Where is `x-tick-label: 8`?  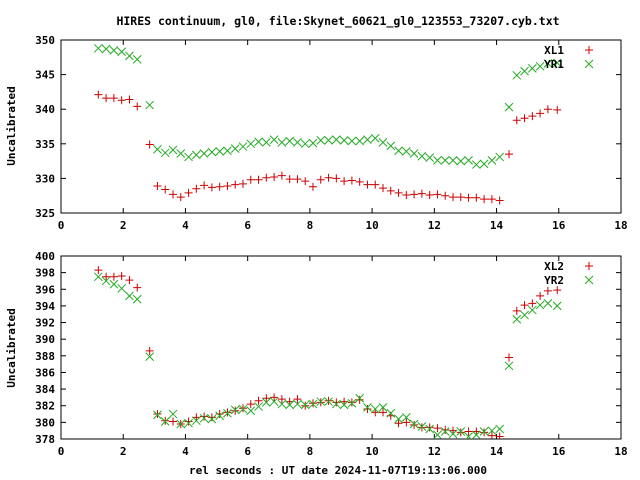
x-tick-label: 8 is located at coordinates (310, 225).